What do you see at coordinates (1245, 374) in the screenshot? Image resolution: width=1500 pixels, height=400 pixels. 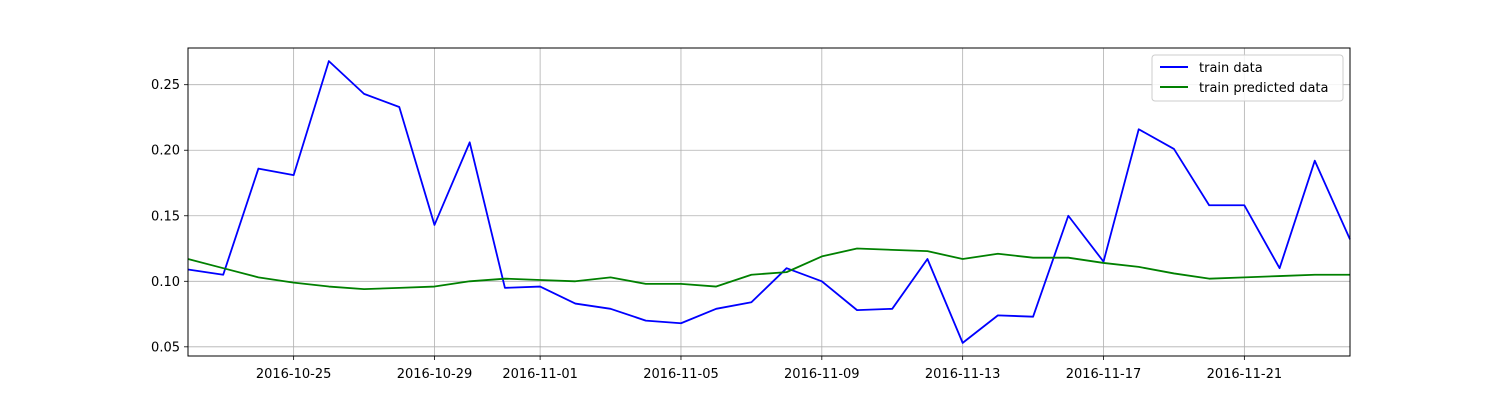 I see `x-tick-label: 2016-11-21` at bounding box center [1245, 374].